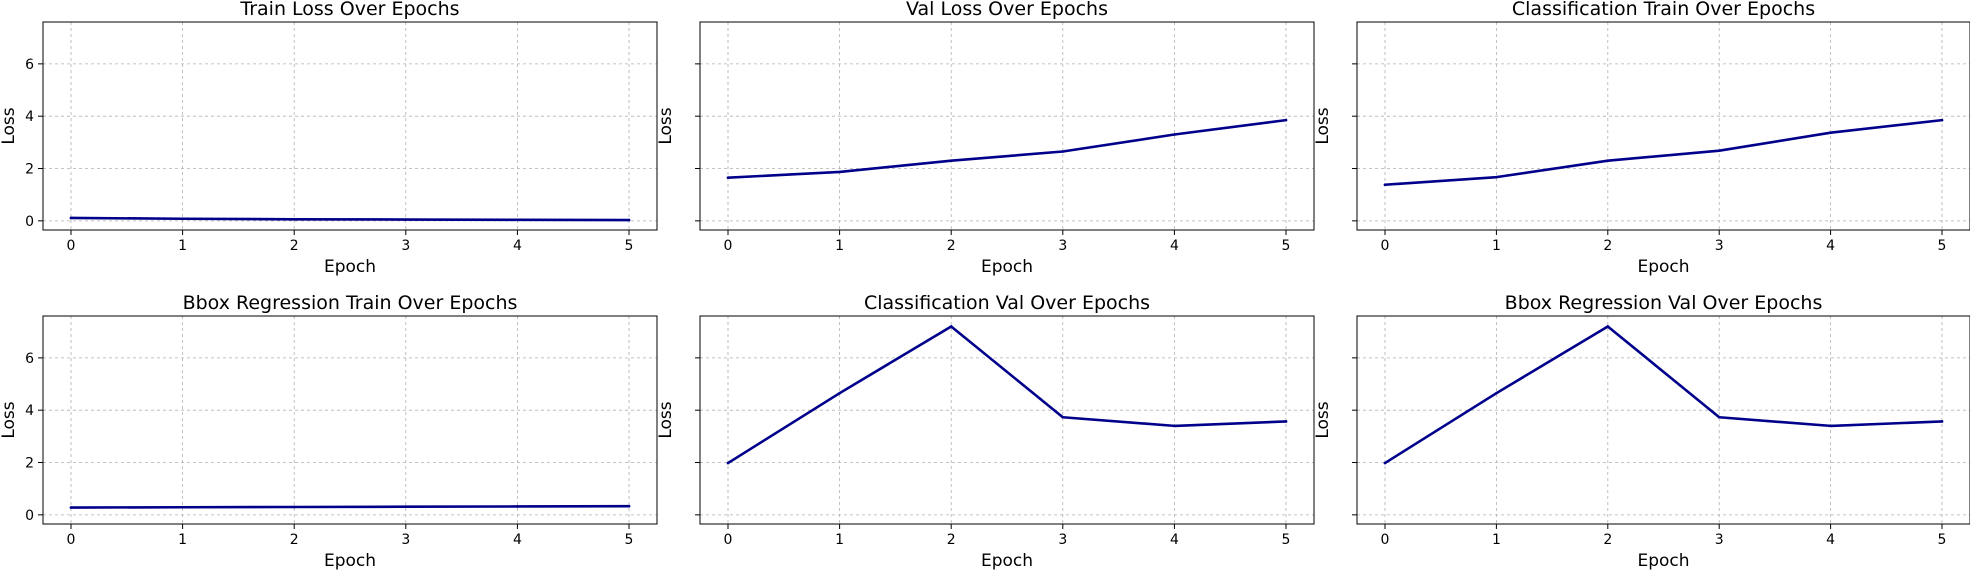 This screenshot has width=1970, height=570. Describe the element at coordinates (349, 10) in the screenshot. I see `chart-title: Train Loss Over Epochs` at that location.